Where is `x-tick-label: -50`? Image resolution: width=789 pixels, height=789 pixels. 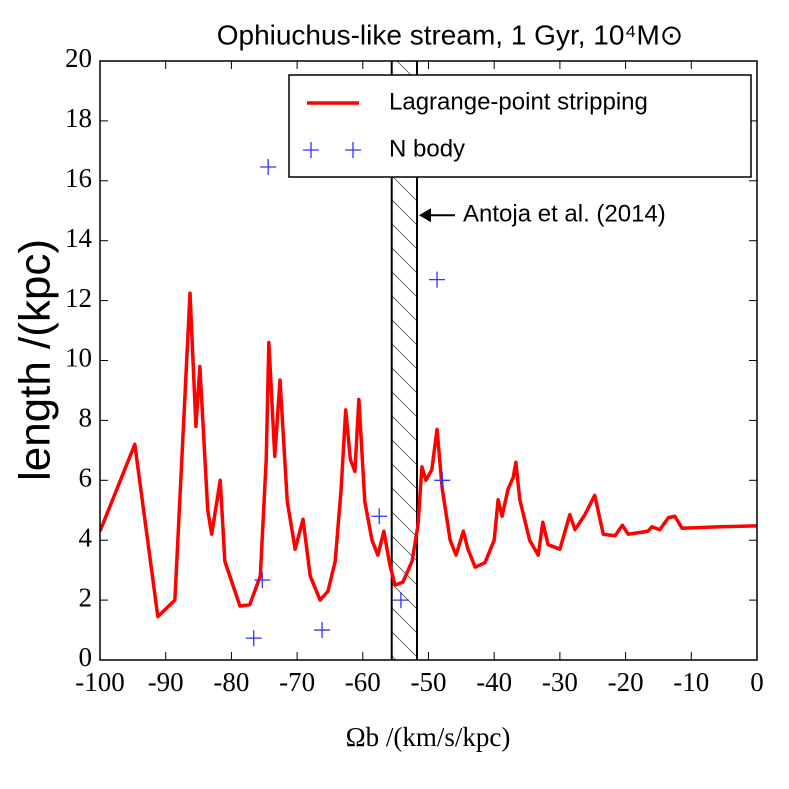 x-tick-label: -50 is located at coordinates (429, 682).